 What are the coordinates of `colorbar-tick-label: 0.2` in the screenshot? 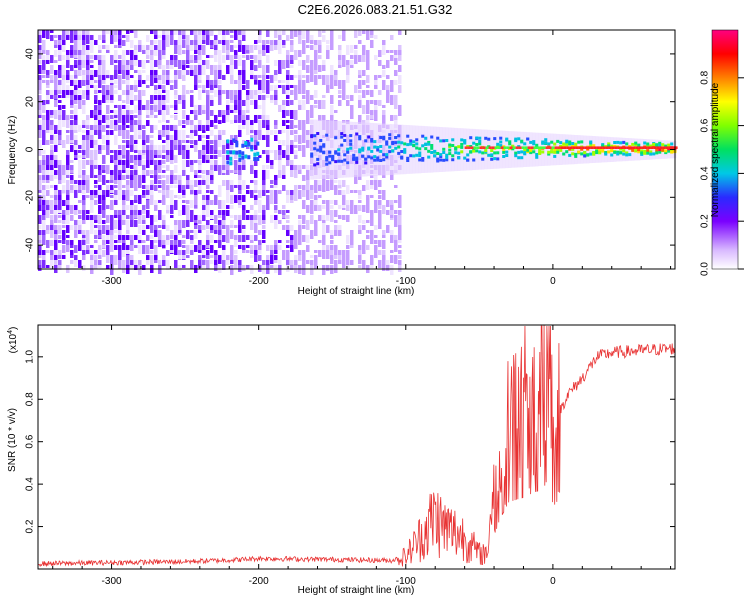 It's located at (705, 221).